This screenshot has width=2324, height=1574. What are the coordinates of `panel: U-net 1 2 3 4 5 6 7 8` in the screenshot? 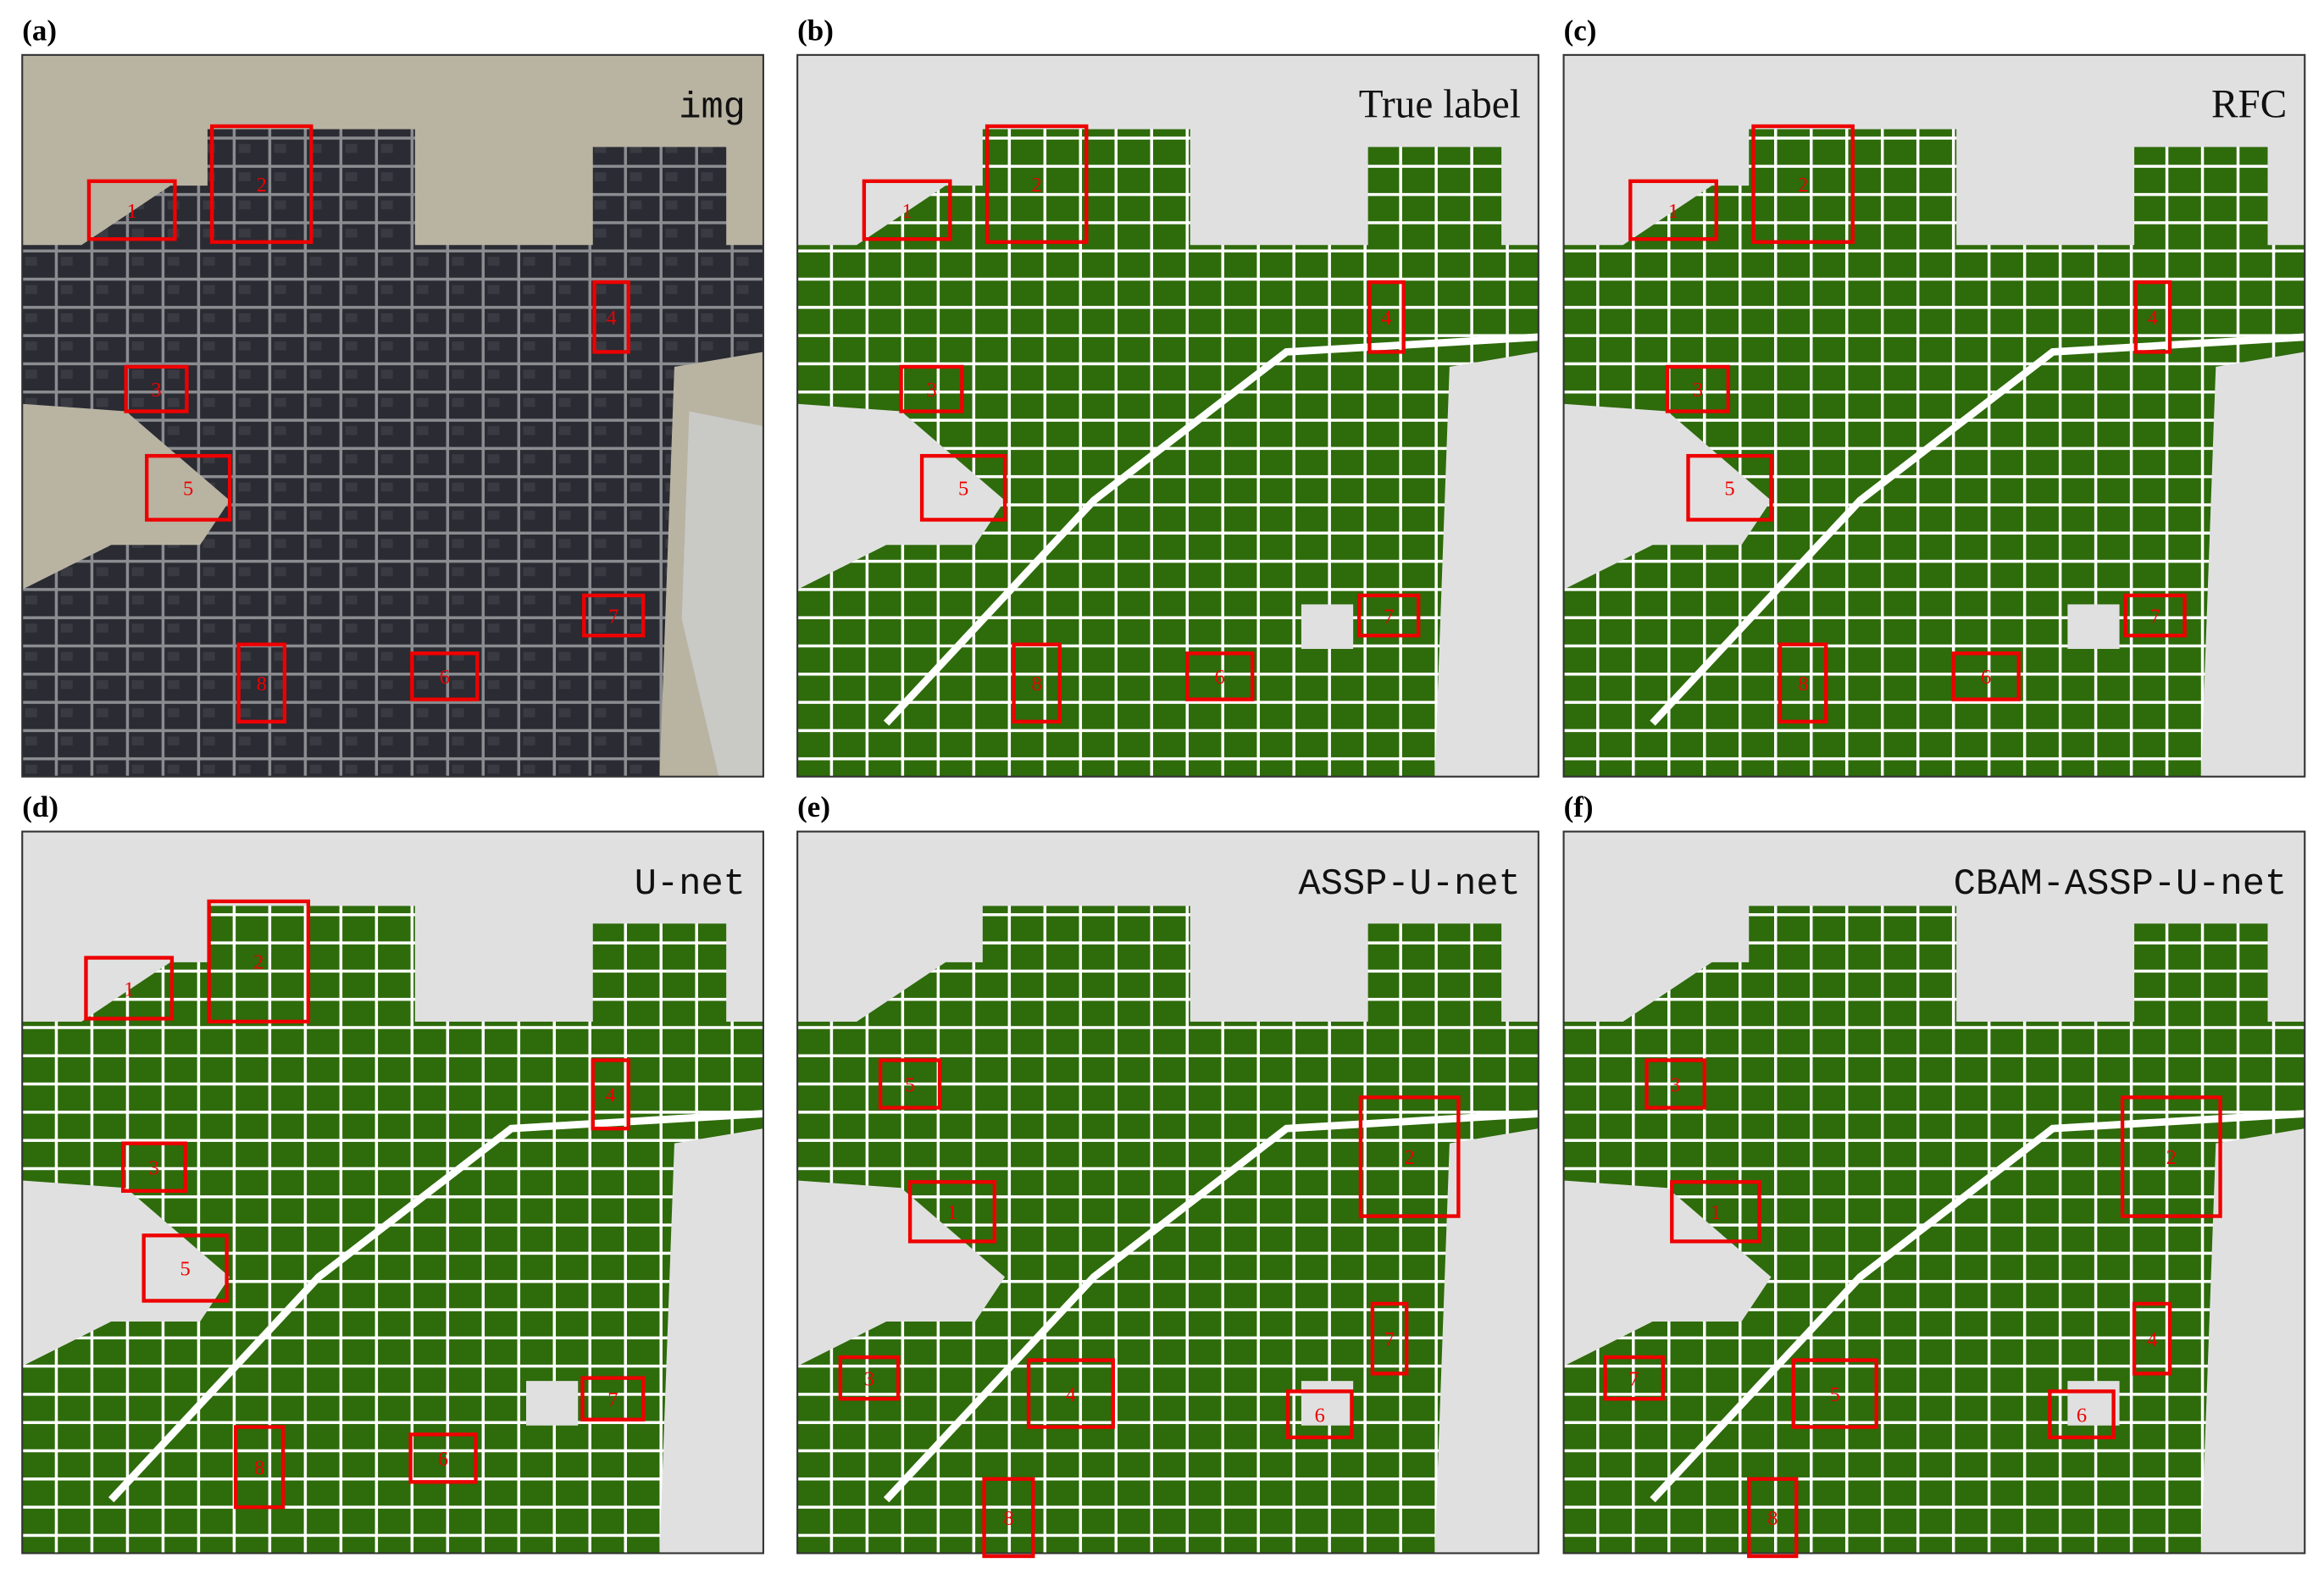 It's located at (392, 1192).